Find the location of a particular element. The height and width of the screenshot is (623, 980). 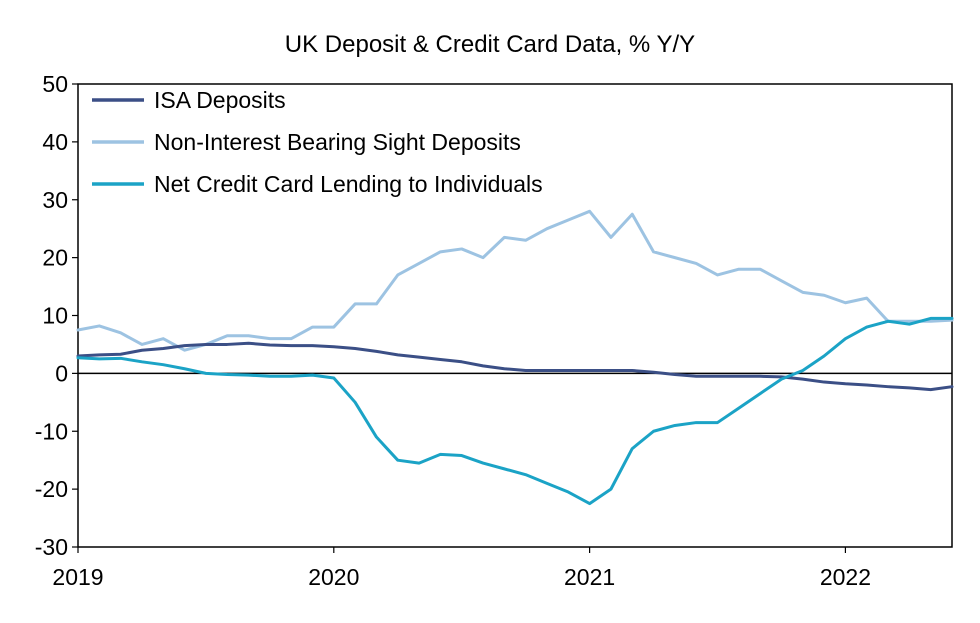

y-tick-label: -10 is located at coordinates (51, 431).